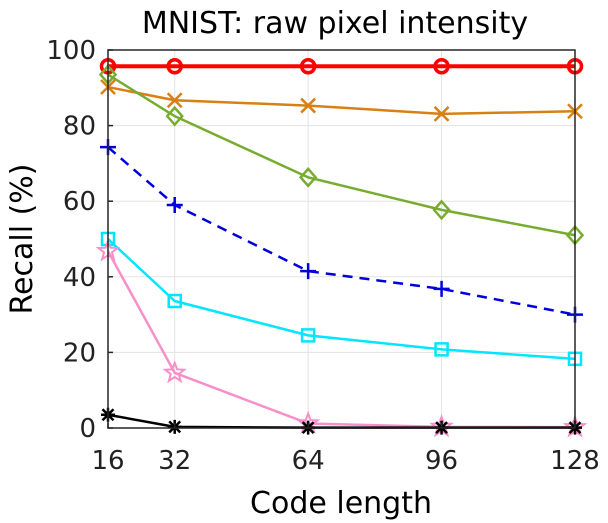 Image resolution: width=608 pixels, height=523 pixels. Describe the element at coordinates (79, 127) in the screenshot. I see `y-tick-label: 80` at that location.